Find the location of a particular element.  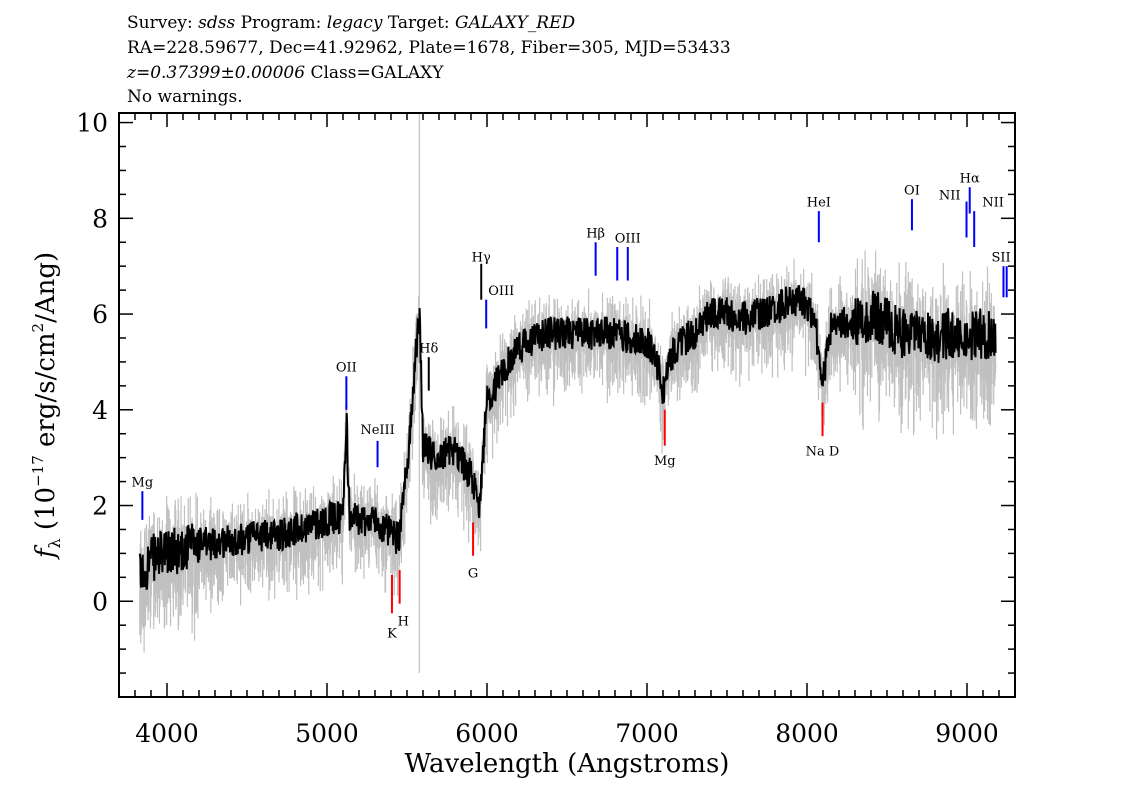

x-tick-label: 5000 is located at coordinates (327, 733).